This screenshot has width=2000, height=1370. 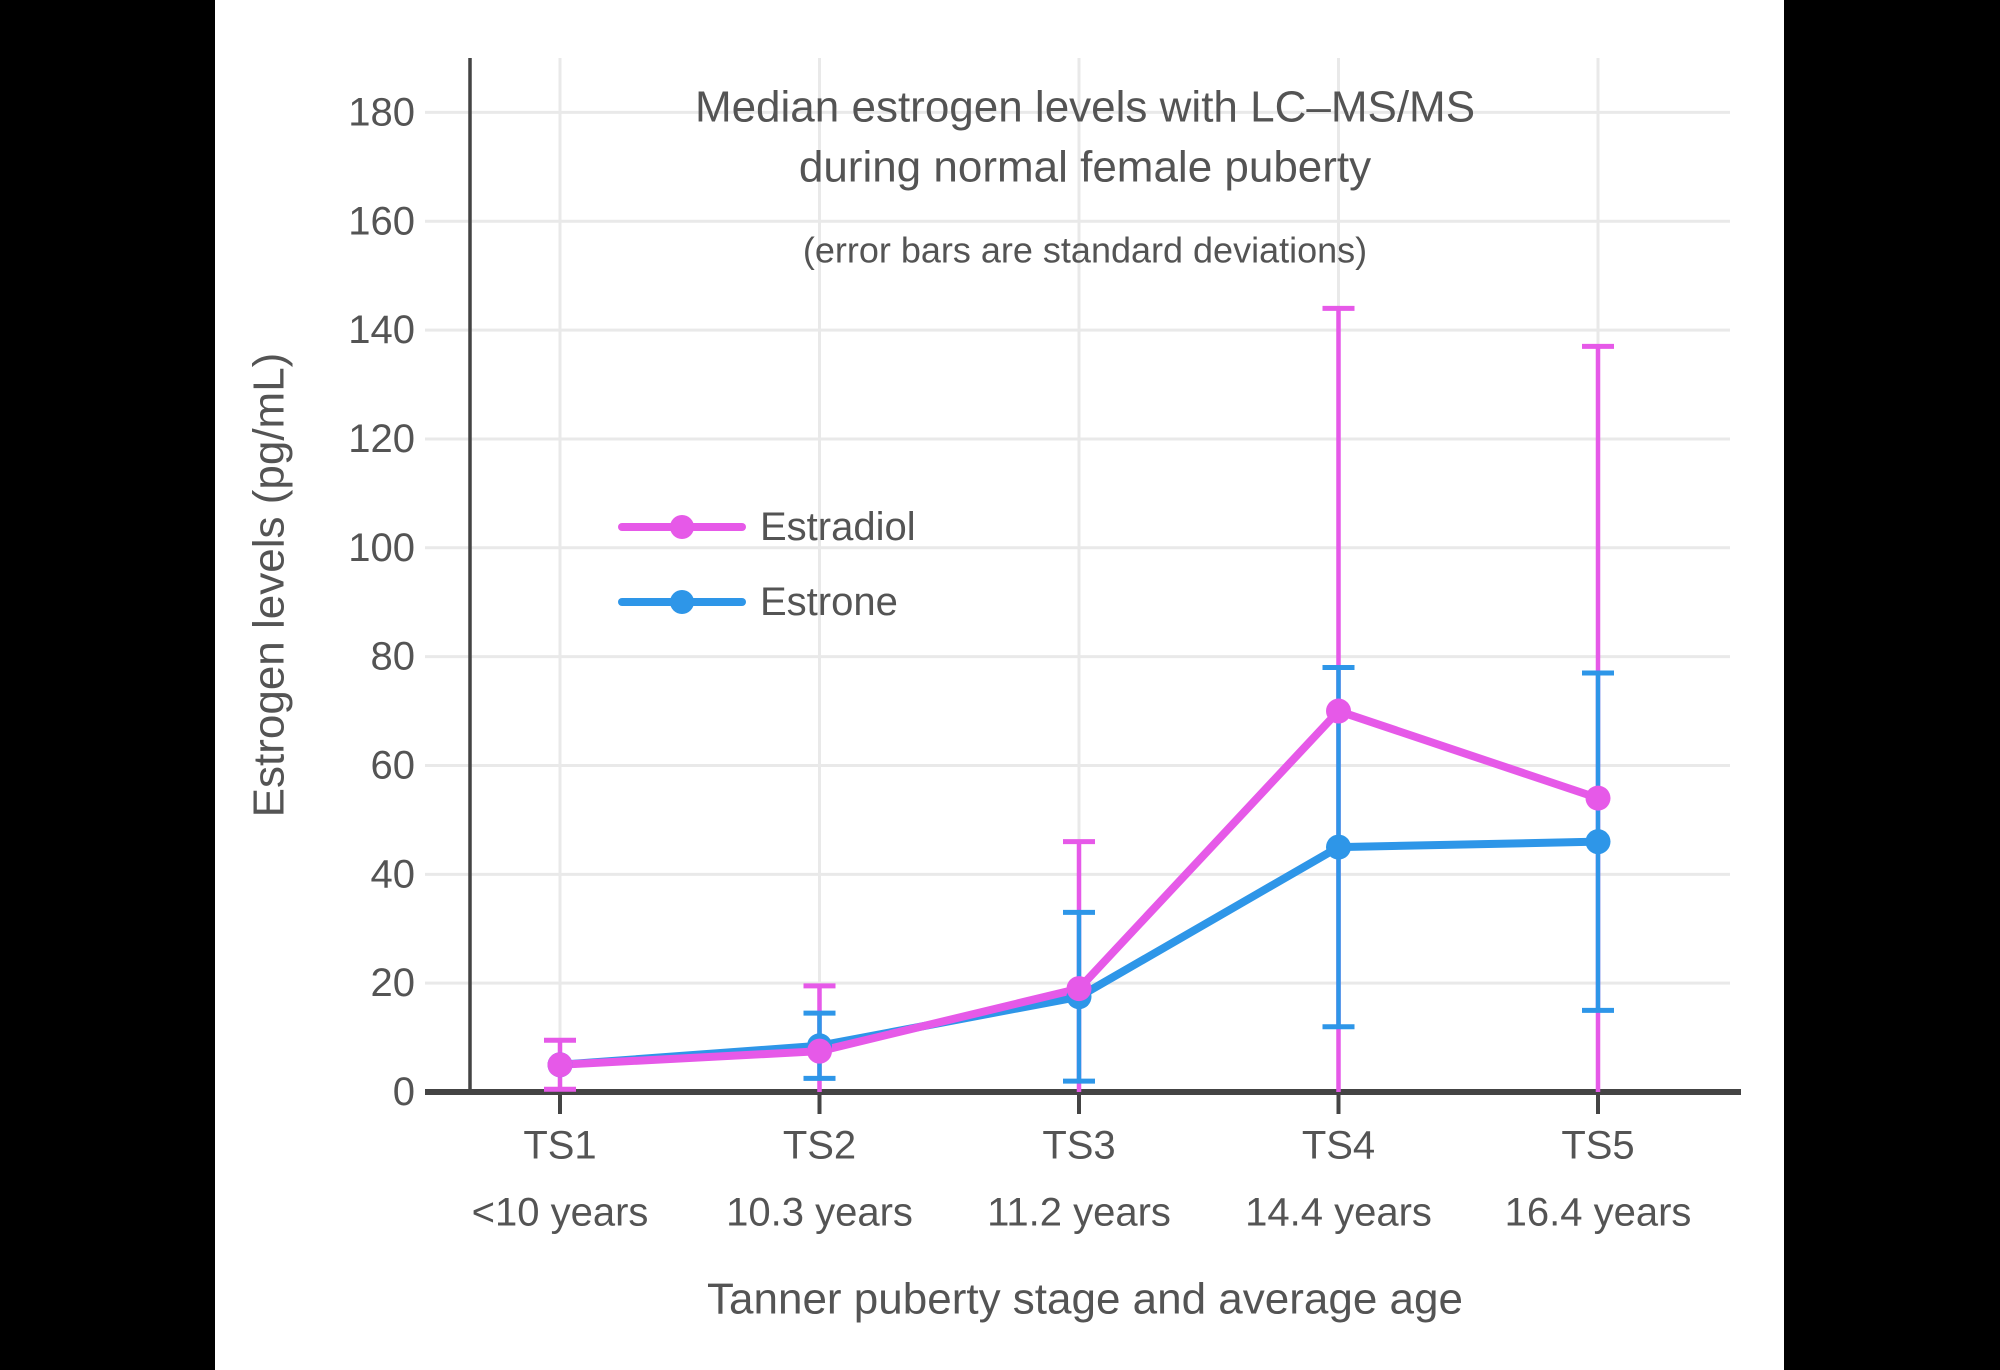 What do you see at coordinates (1598, 1213) in the screenshot?
I see `x-age-label-TS5: 16.4 years` at bounding box center [1598, 1213].